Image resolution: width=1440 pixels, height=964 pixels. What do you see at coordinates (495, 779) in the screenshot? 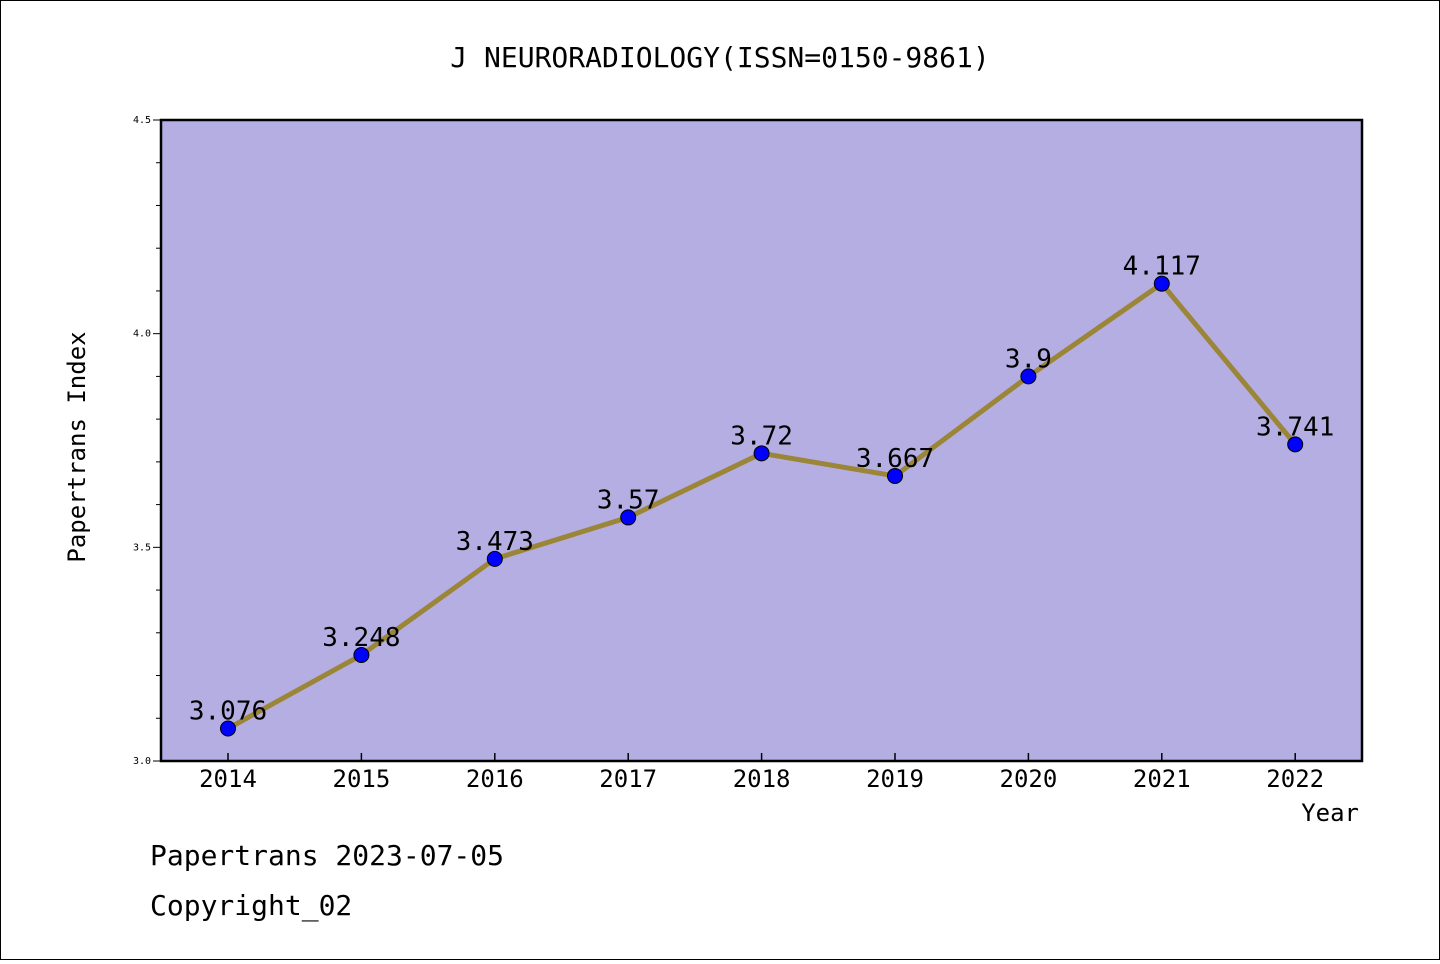
I see `x-tick-label: 2016` at bounding box center [495, 779].